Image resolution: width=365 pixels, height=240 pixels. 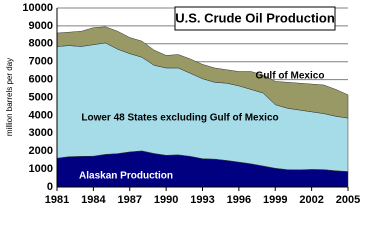 What do you see at coordinates (41, 97) in the screenshot?
I see `y-tick-label: 5000` at bounding box center [41, 97].